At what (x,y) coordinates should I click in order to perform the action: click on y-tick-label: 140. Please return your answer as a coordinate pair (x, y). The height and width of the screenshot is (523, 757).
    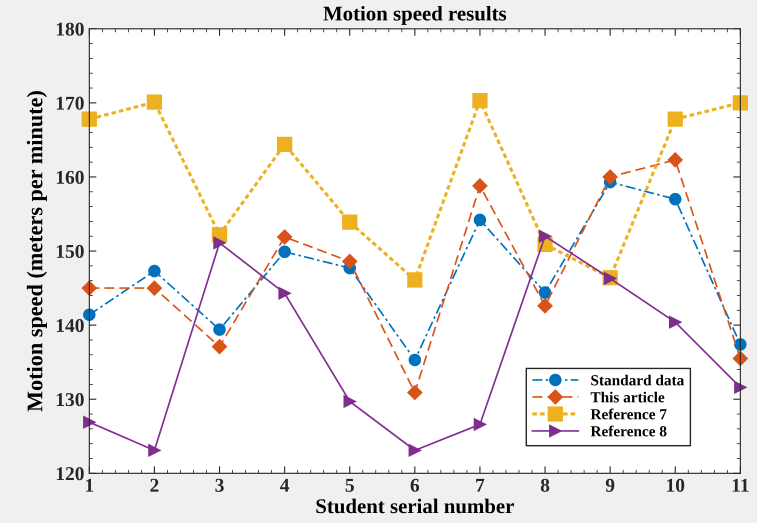
    Looking at the image, I should click on (70, 325).